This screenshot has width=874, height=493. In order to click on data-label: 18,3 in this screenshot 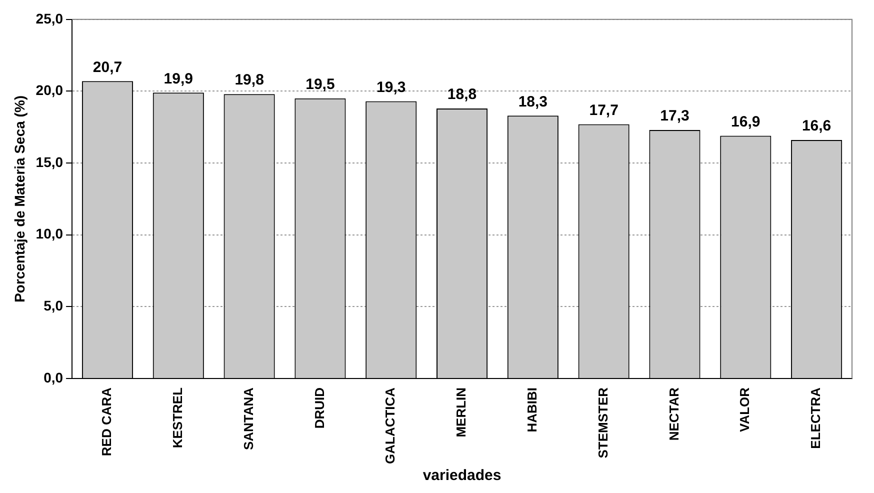, I will do `click(533, 101)`.